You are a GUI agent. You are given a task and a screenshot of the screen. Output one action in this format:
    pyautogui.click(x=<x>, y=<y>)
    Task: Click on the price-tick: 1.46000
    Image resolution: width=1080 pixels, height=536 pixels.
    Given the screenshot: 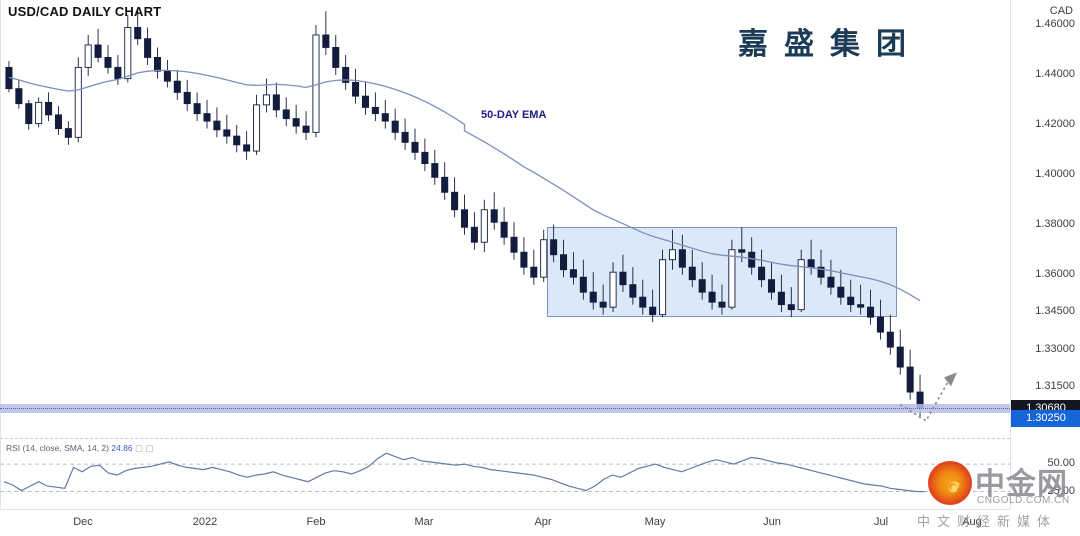 What is the action you would take?
    pyautogui.click(x=1055, y=23)
    